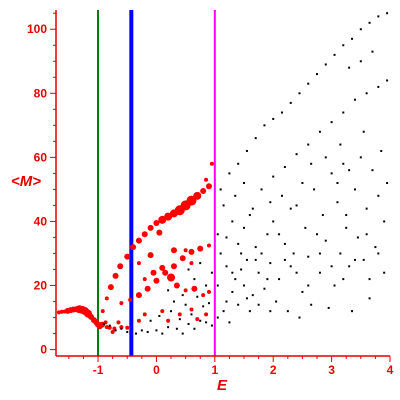  Describe the element at coordinates (390, 370) in the screenshot. I see `x-tick-label: 4` at that location.